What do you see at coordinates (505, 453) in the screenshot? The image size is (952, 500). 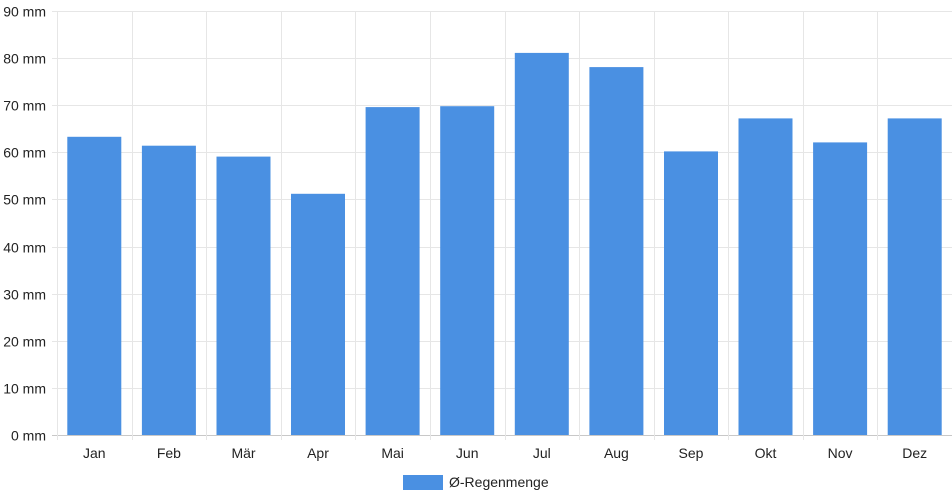 I see `x-axis-ticks: Jan Feb Mär Apr Mai Jun Jul Aug Sep Okt Nov Dez` at bounding box center [505, 453].